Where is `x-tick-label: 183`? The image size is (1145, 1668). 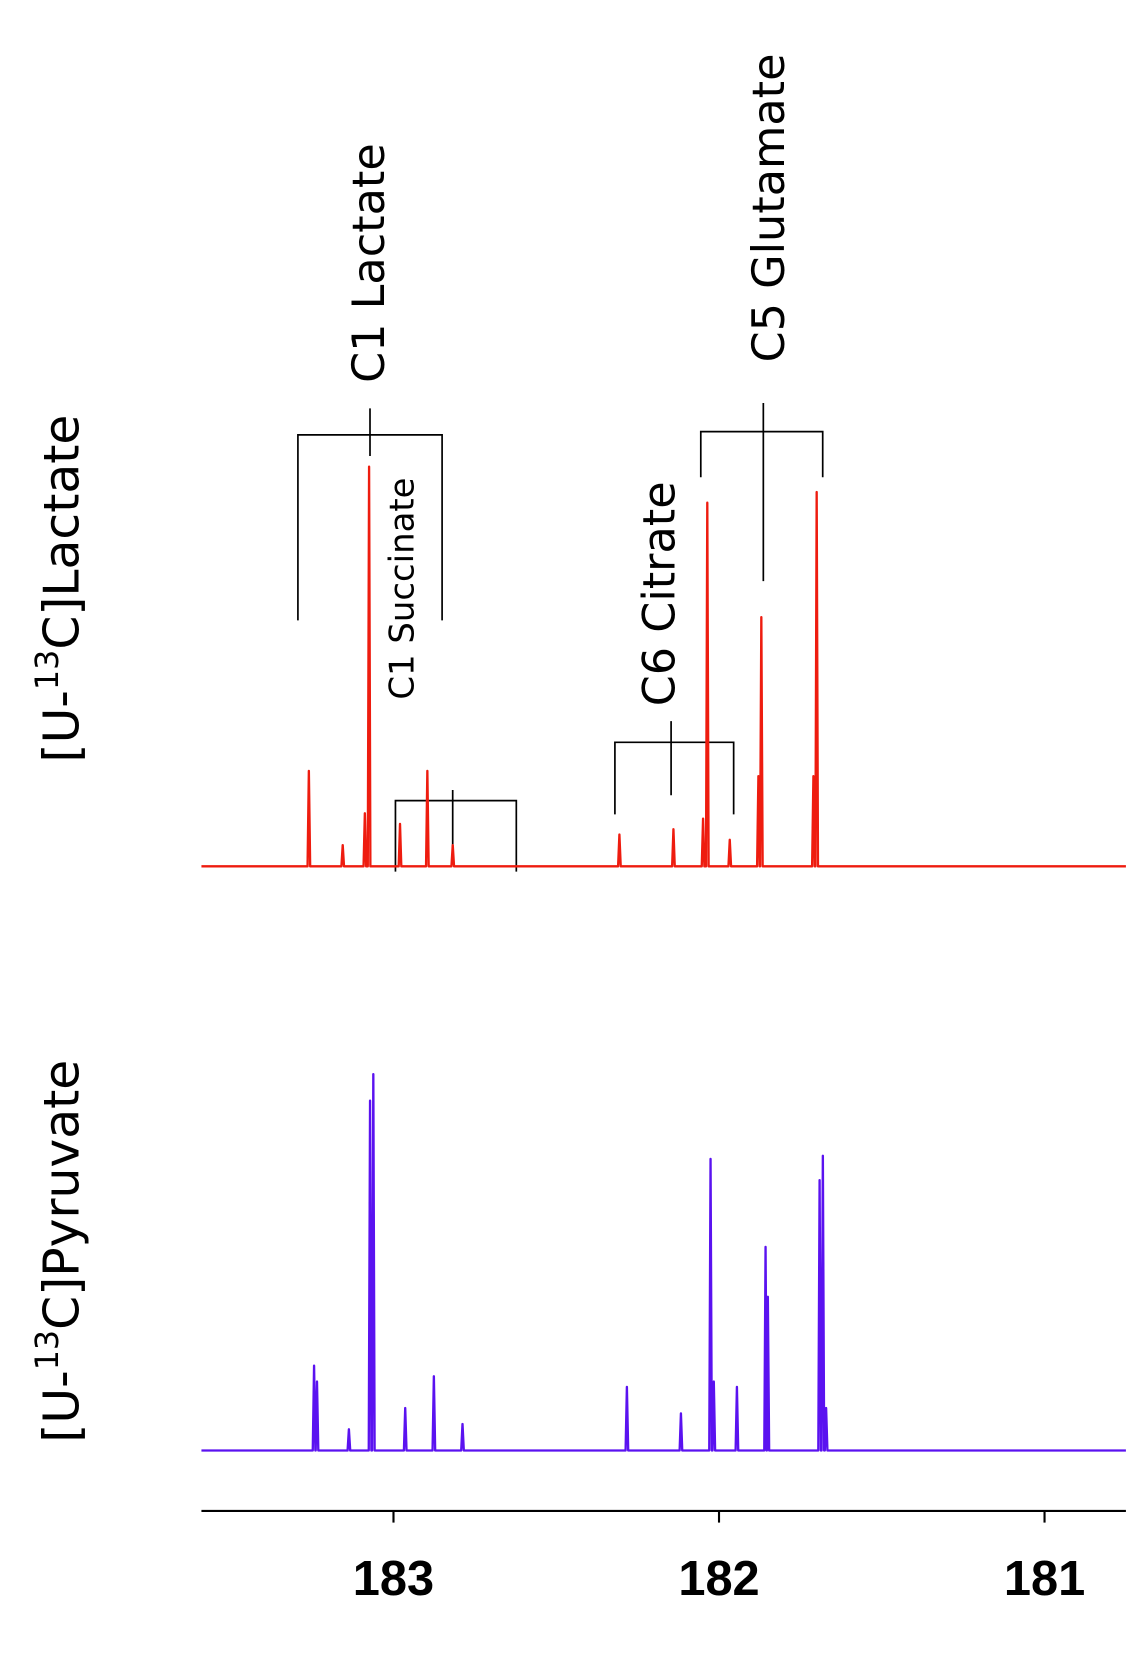
x-tick-label: 183 is located at coordinates (393, 1579).